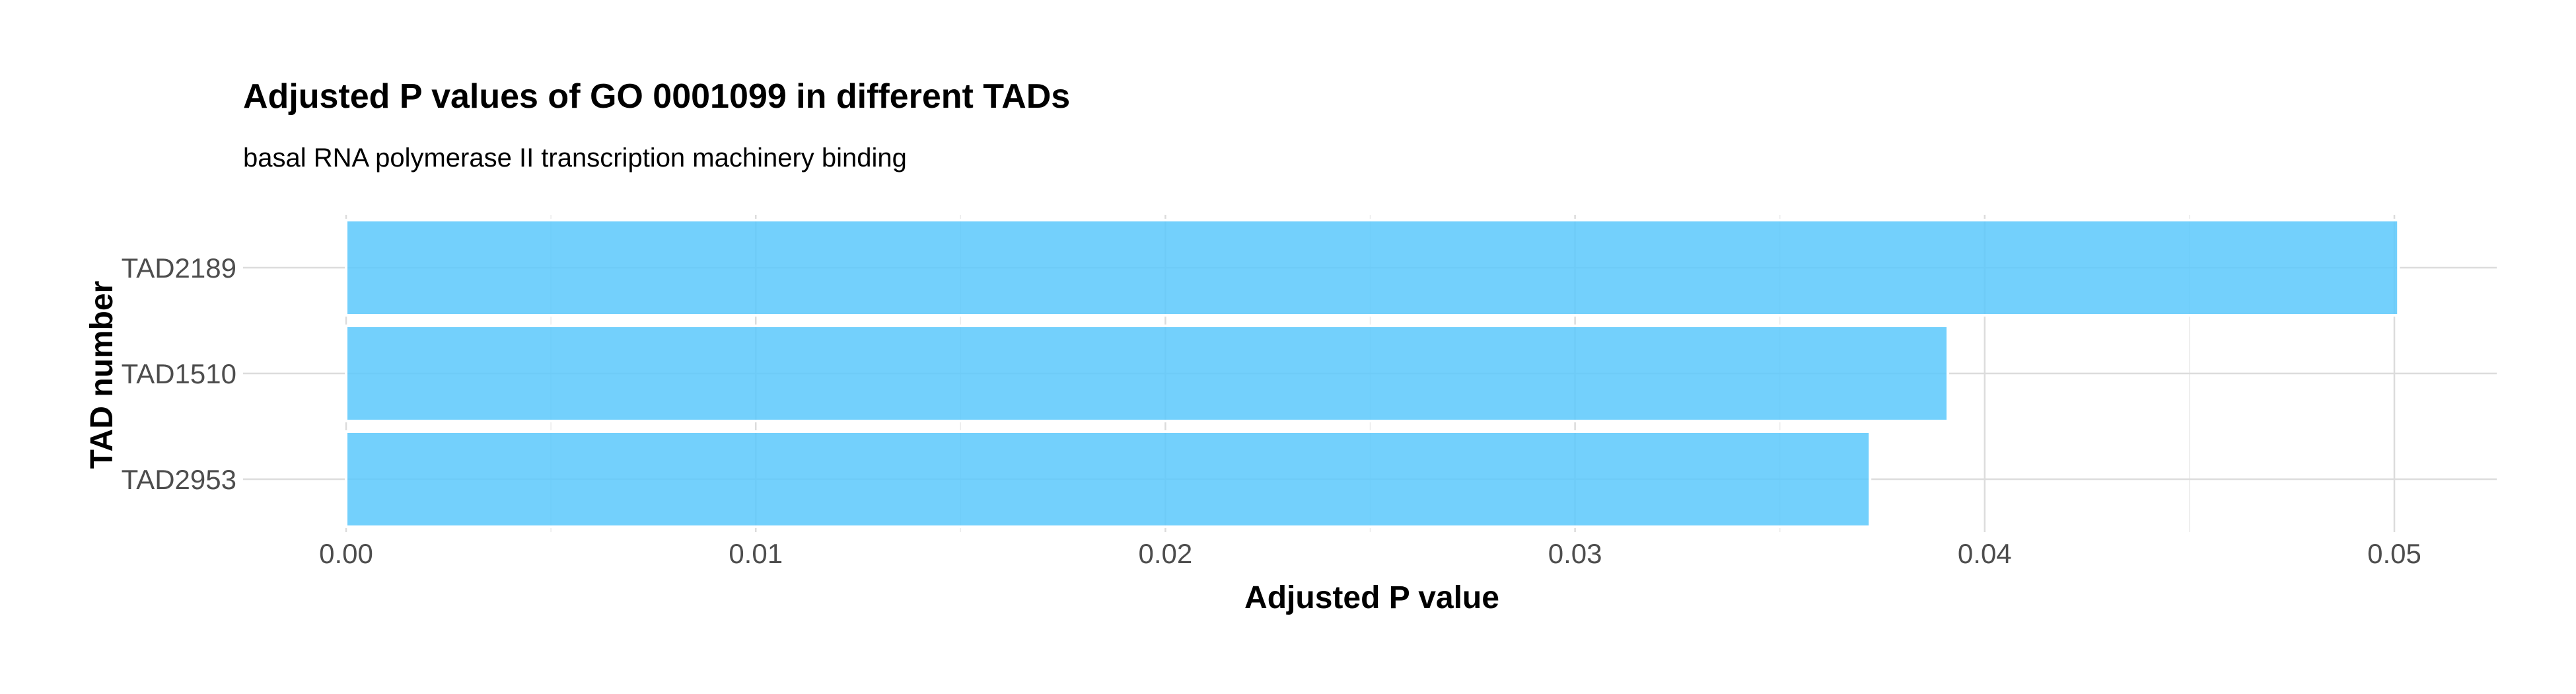 The image size is (2576, 694). What do you see at coordinates (346, 553) in the screenshot?
I see `x-tick-label: 0.00` at bounding box center [346, 553].